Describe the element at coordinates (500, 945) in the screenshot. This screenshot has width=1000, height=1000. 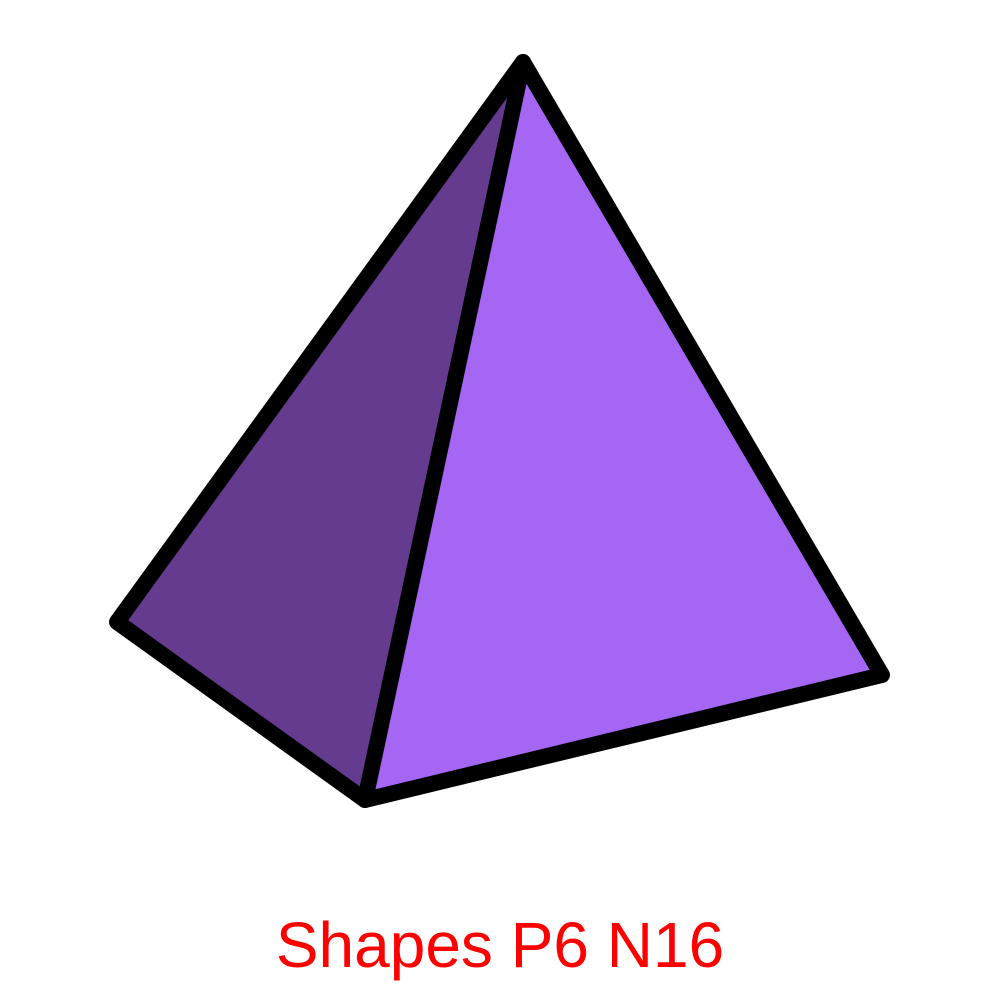
I see `figure-caption: Shapes P6 N16` at that location.